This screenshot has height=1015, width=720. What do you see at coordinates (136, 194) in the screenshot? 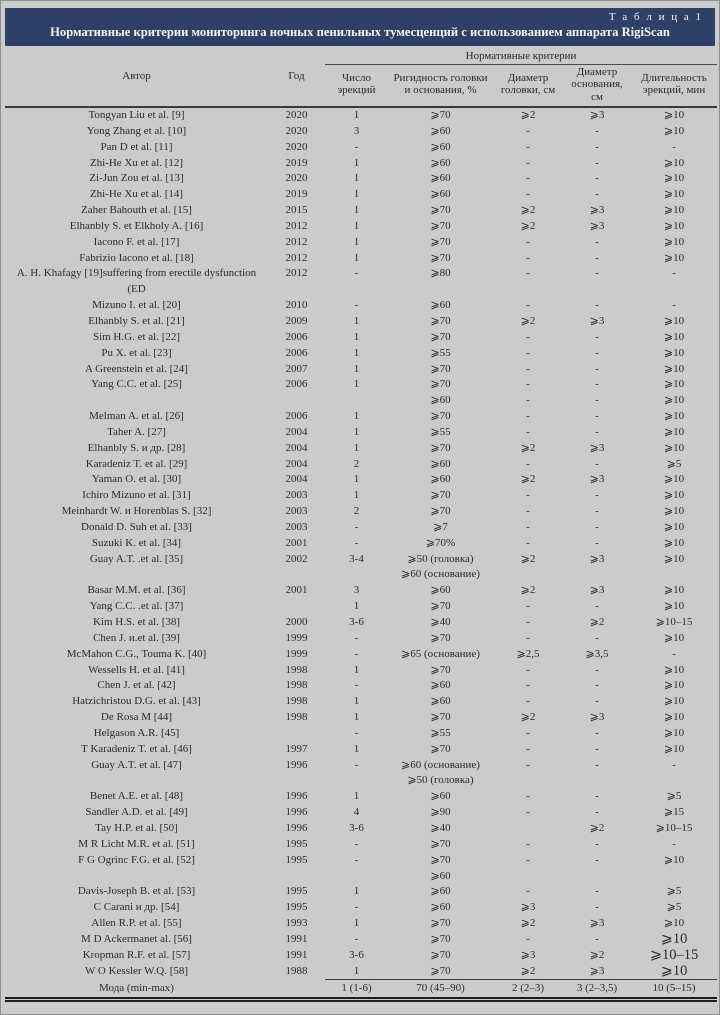
I see `cell-author: Zhi-He Xu et al. [14]` at bounding box center [136, 194].